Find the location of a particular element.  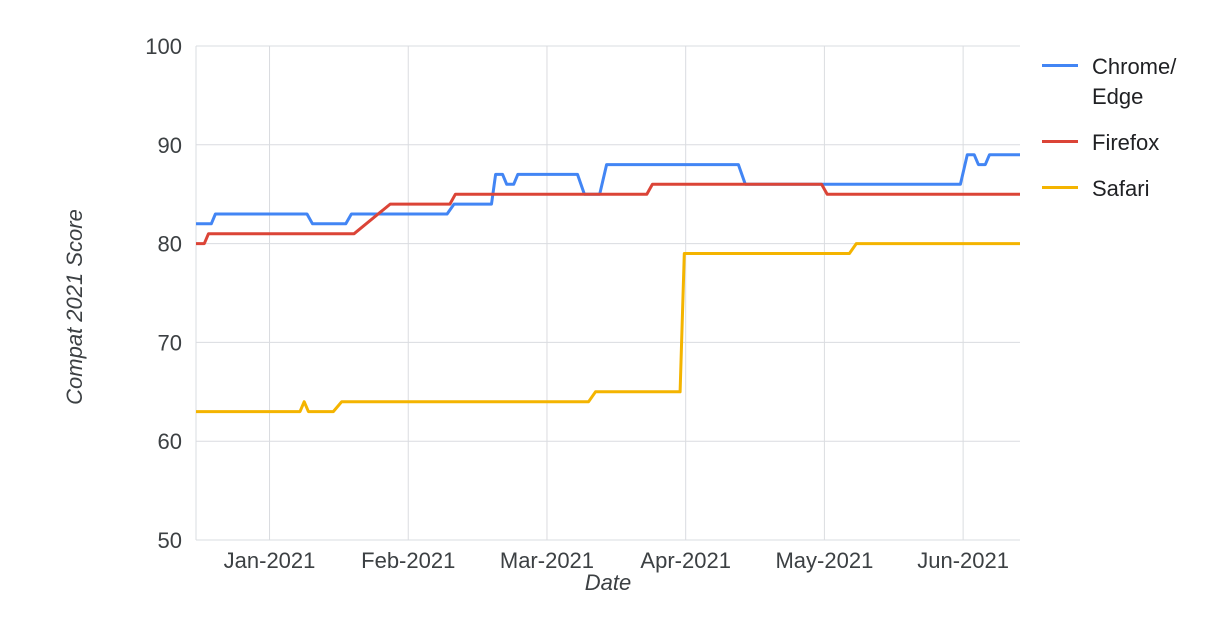

svg-text: 100 is located at coordinates (163, 46).